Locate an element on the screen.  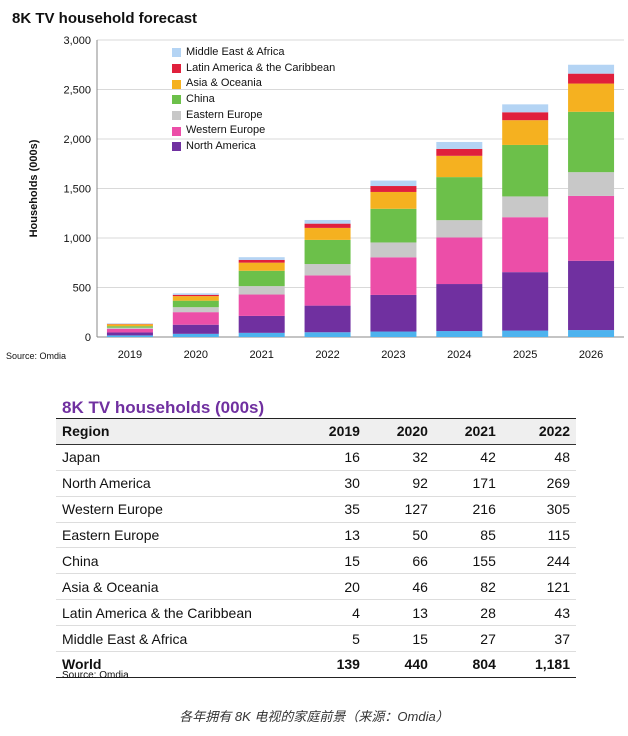
column-header-2020: 2020 is located at coordinates (399, 431).